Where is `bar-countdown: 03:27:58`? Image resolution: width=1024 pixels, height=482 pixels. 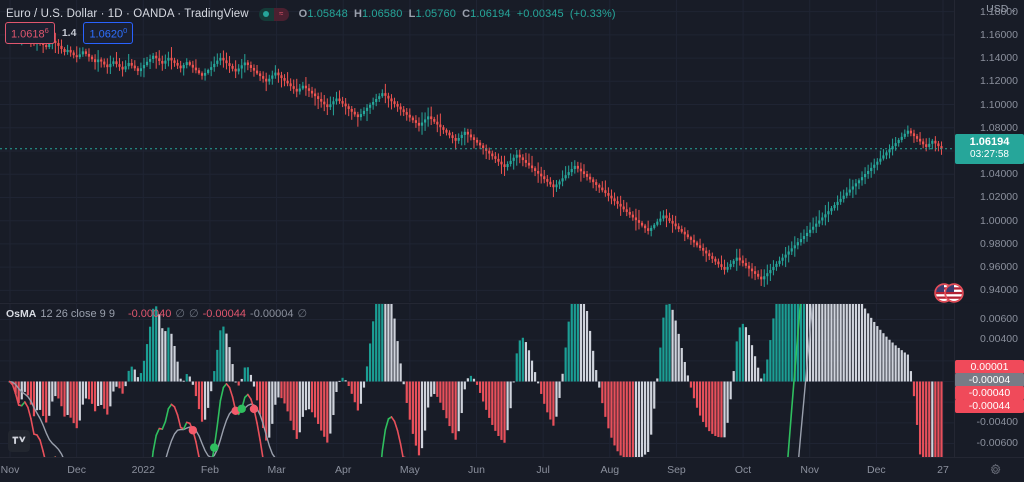 bar-countdown: 03:27:58 is located at coordinates (989, 154).